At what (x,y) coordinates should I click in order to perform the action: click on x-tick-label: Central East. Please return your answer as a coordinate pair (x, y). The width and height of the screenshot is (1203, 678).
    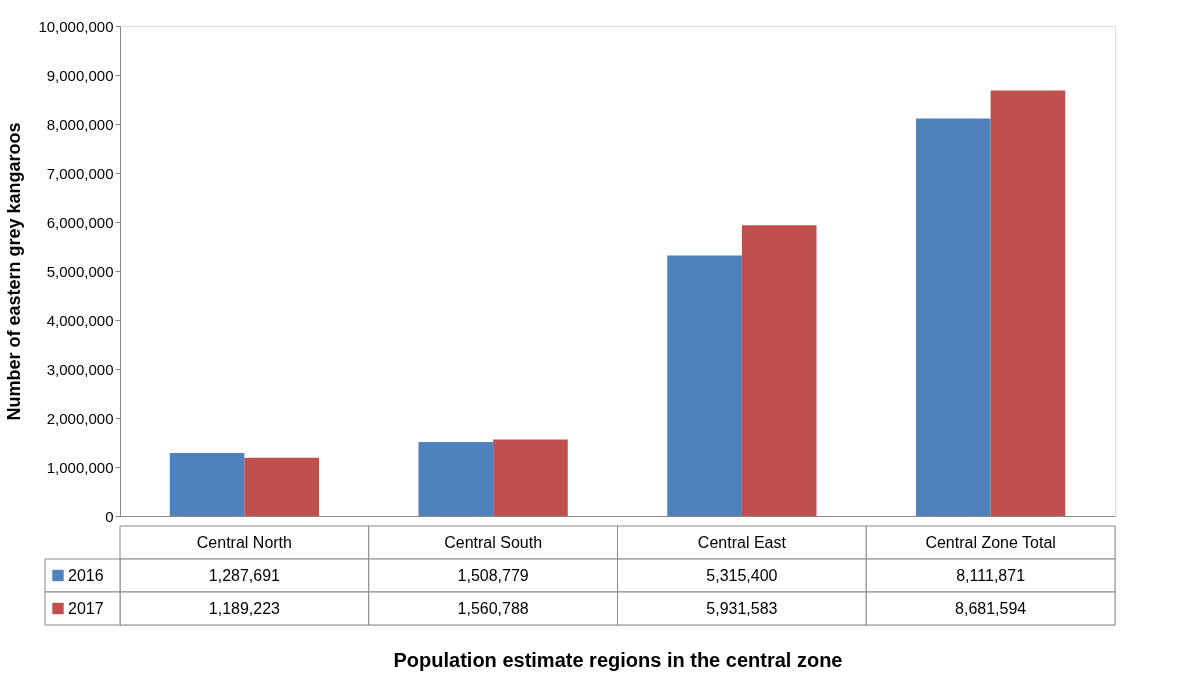
    Looking at the image, I should click on (742, 542).